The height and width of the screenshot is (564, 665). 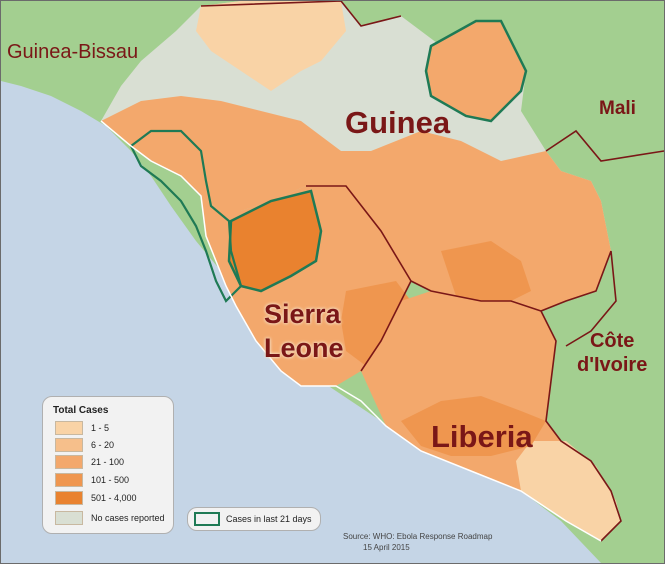 What do you see at coordinates (612, 353) in the screenshot?
I see `label-cote-divoire: Côte d'Ivoire` at bounding box center [612, 353].